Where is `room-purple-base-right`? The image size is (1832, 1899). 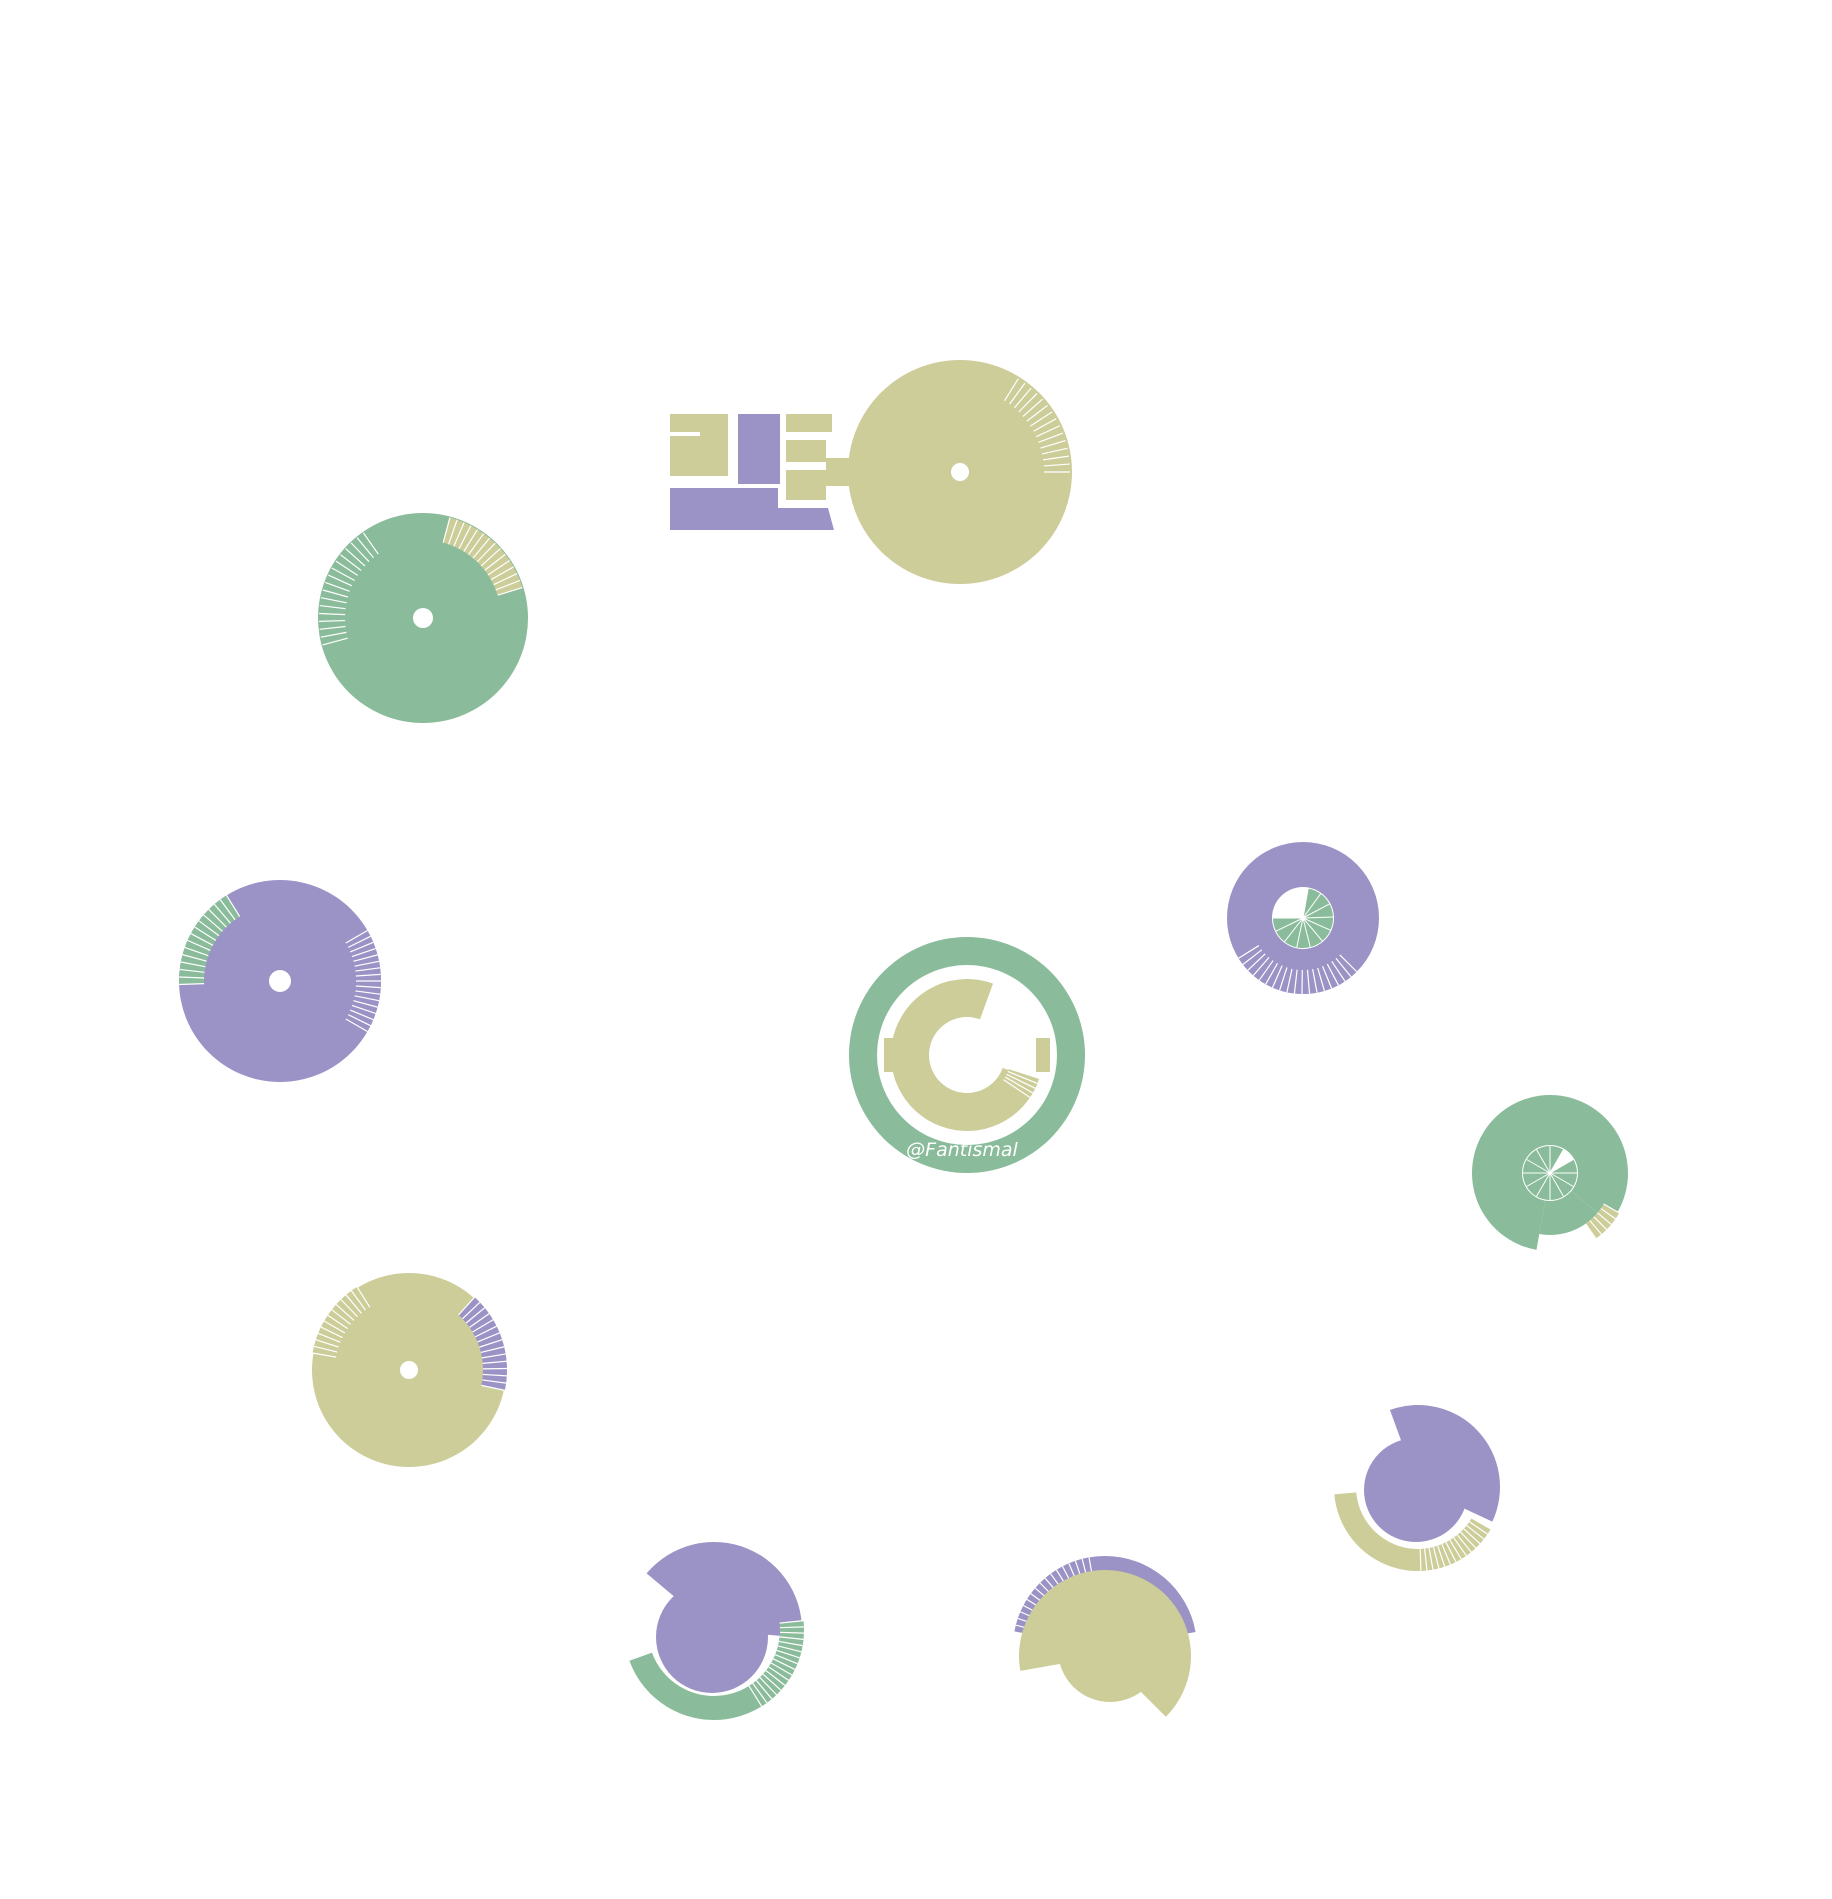
room-purple-base-right is located at coordinates (803, 519).